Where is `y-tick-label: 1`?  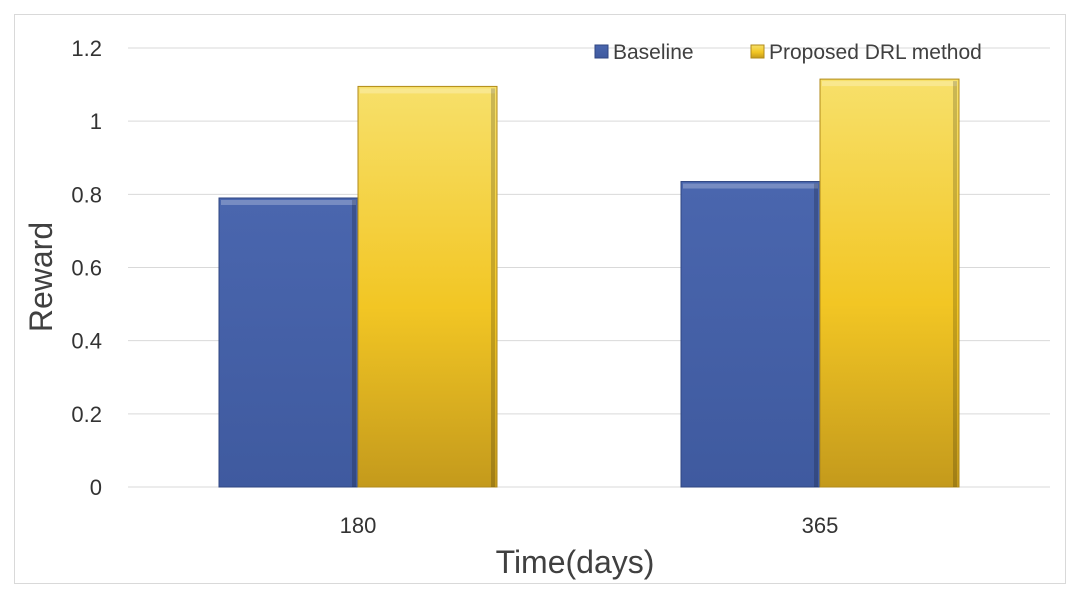
y-tick-label: 1 is located at coordinates (96, 121).